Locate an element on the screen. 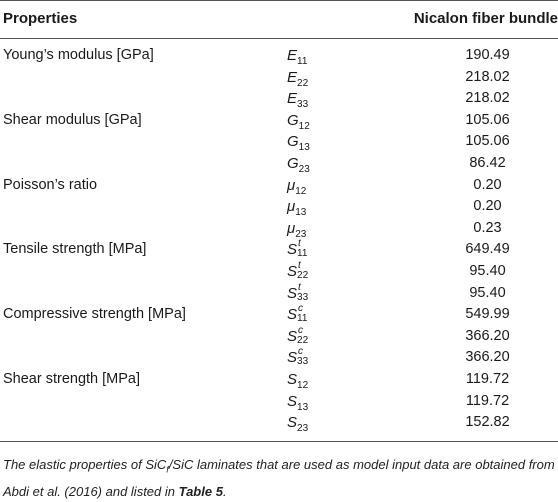  property-symbol: E11 is located at coordinates (297, 57).